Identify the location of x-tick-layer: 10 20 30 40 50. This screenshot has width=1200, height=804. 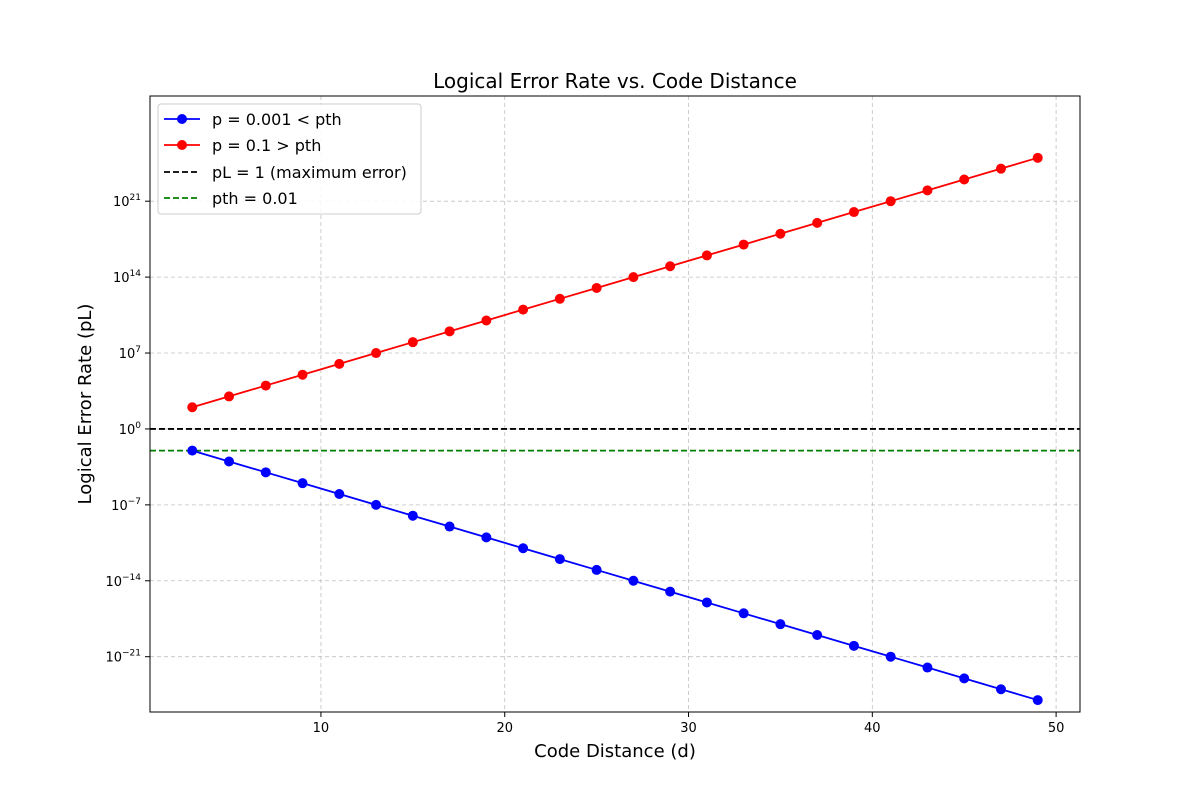
(689, 724).